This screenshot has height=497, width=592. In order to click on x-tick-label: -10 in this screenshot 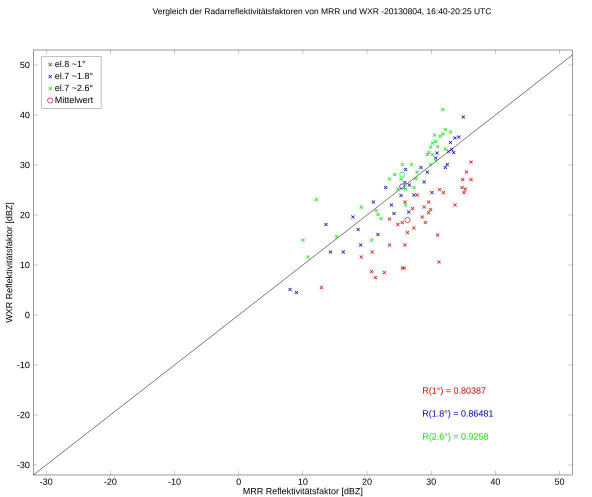, I will do `click(174, 481)`.